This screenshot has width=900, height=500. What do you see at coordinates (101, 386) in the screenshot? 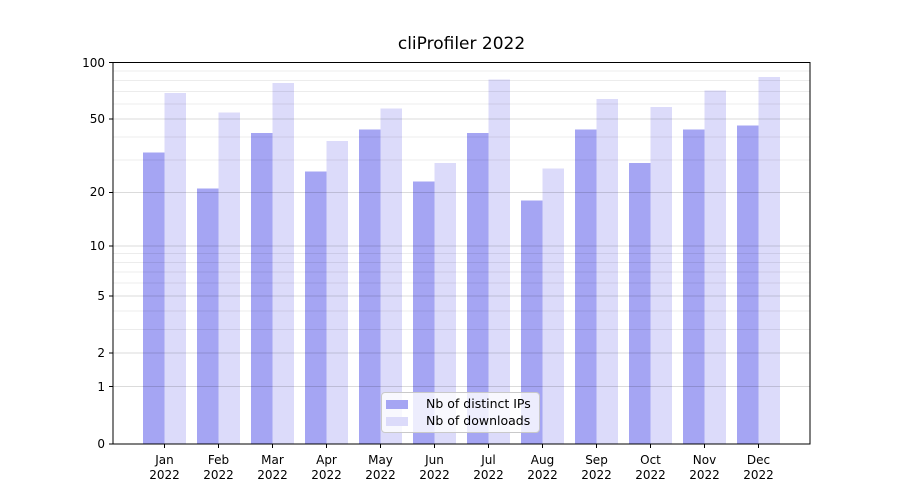
I see `y-tick-label-1: 1` at bounding box center [101, 386].